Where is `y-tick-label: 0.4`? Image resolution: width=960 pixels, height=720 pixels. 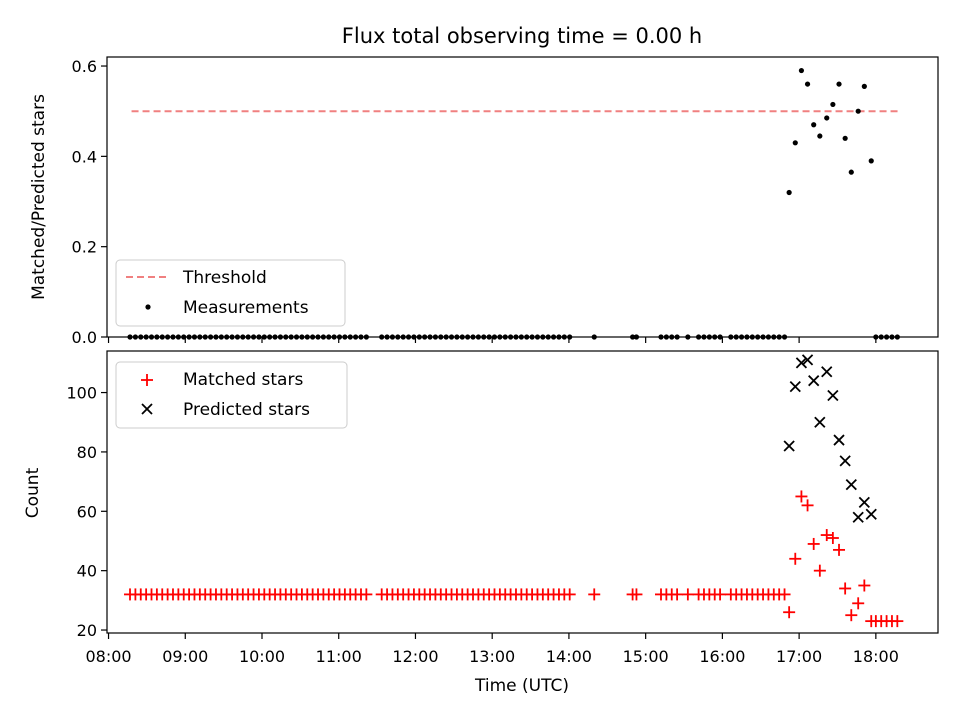 y-tick-label: 0.4 is located at coordinates (84, 156).